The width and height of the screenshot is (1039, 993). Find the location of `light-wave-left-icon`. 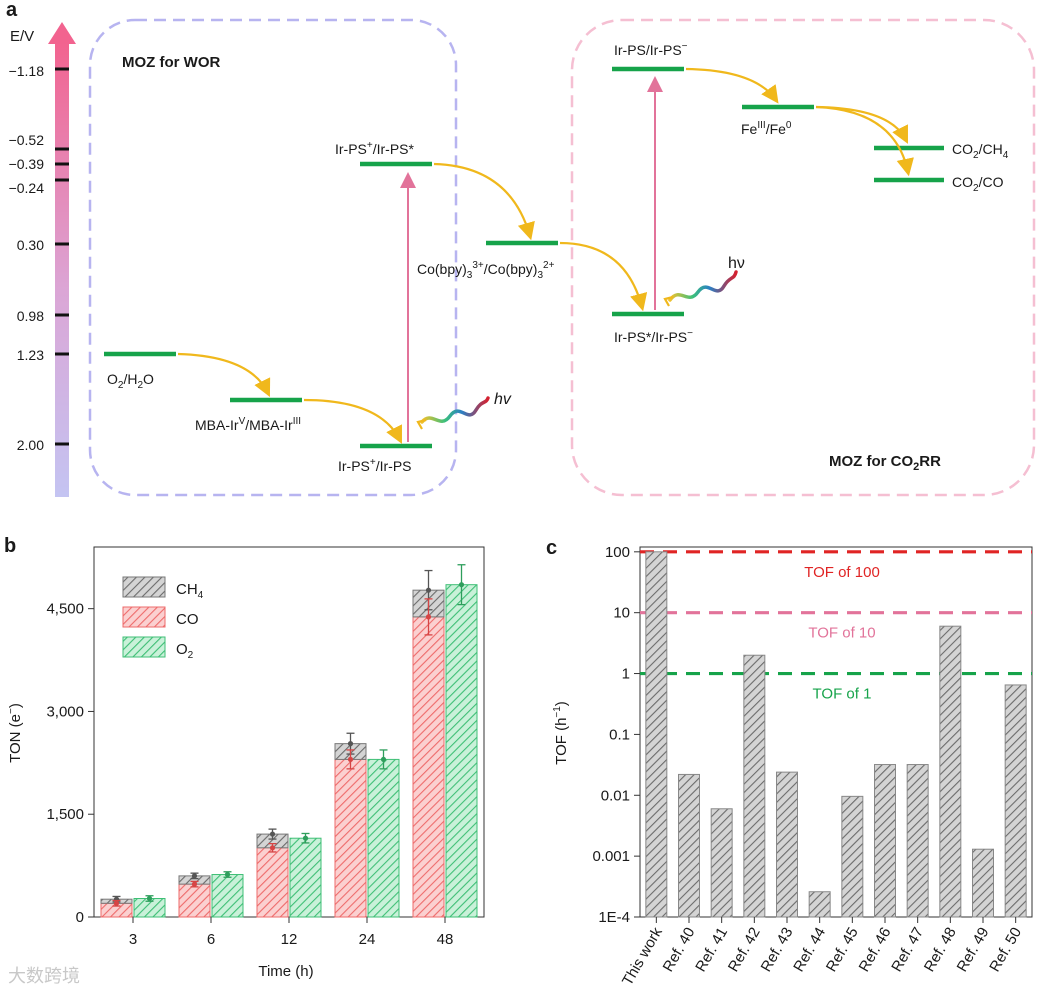

light-wave-left-icon is located at coordinates (455, 410).